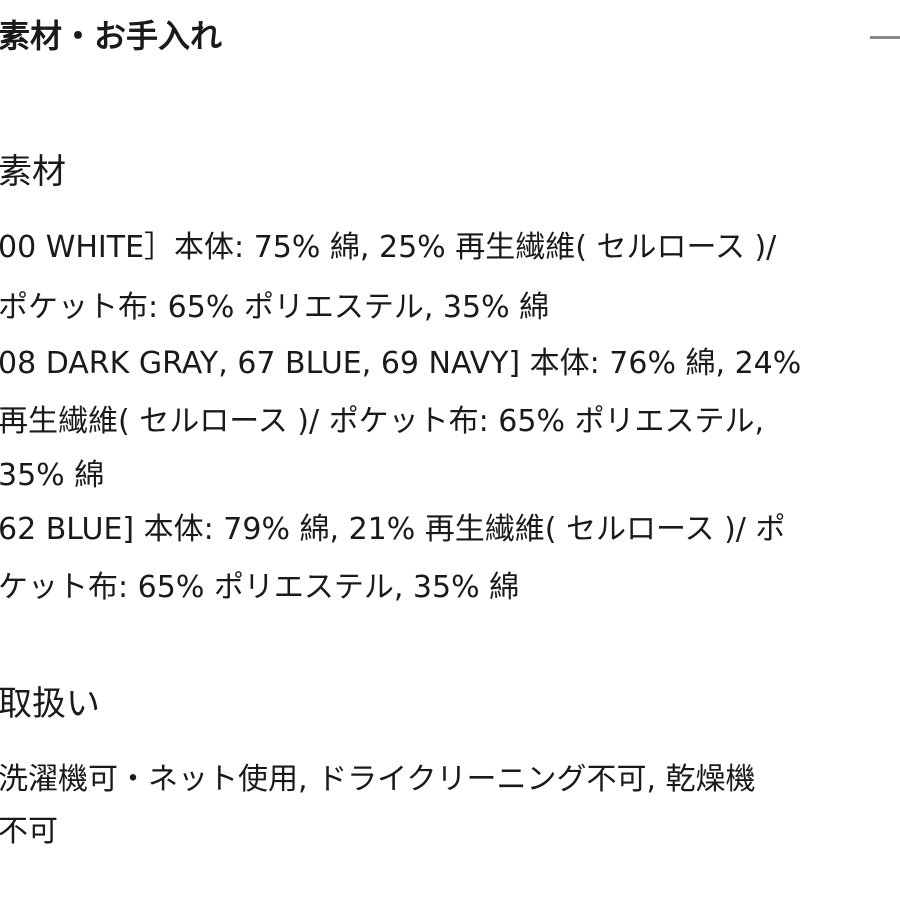 The height and width of the screenshot is (900, 900). I want to click on care-line: 洗濯機可・ネット使用, ドライクリーニング不可, 乾燥機, so click(378, 779).